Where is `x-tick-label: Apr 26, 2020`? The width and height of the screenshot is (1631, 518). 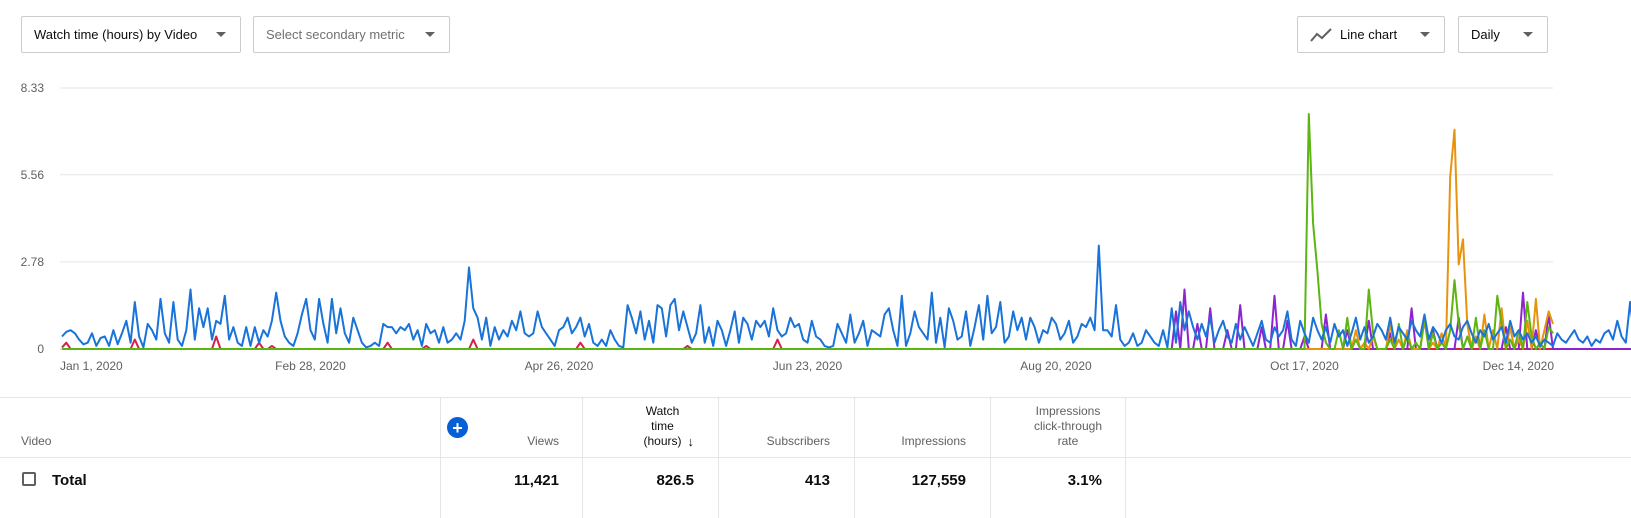 x-tick-label: Apr 26, 2020 is located at coordinates (559, 366).